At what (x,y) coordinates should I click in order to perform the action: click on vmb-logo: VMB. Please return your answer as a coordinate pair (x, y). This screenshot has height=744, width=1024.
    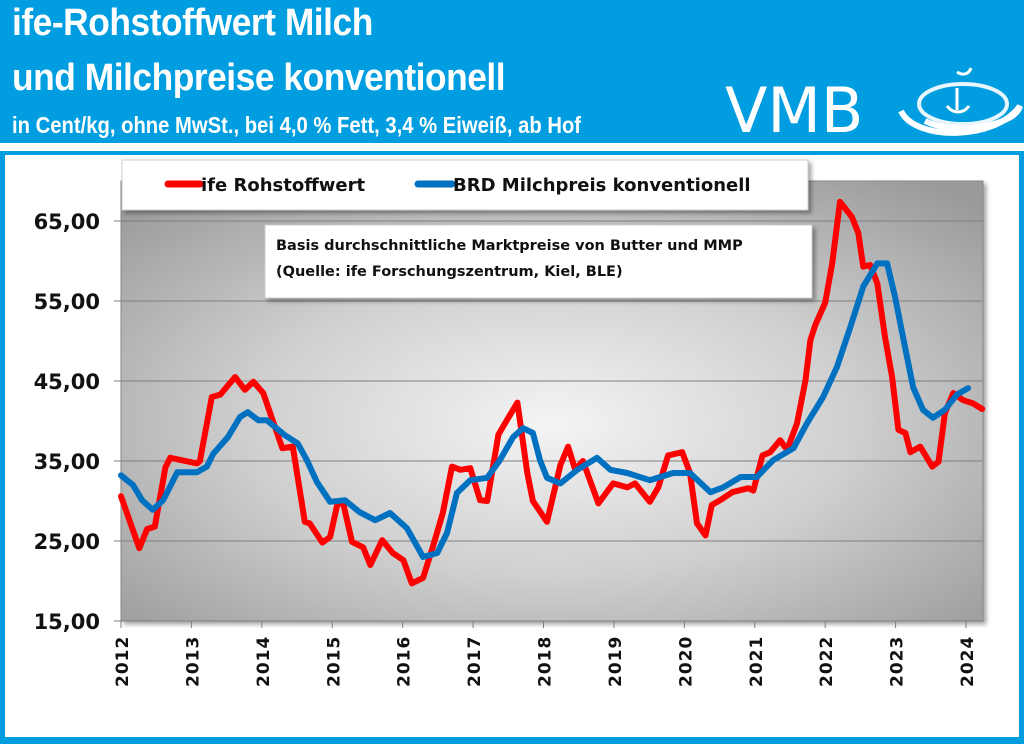
    Looking at the image, I should click on (874, 104).